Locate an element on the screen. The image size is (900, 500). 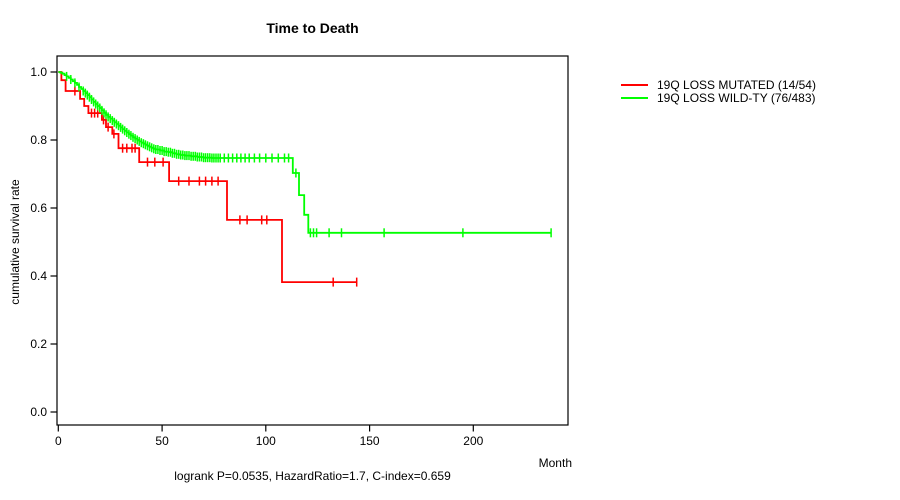
x-axis-tick-label: 200 is located at coordinates (473, 441).